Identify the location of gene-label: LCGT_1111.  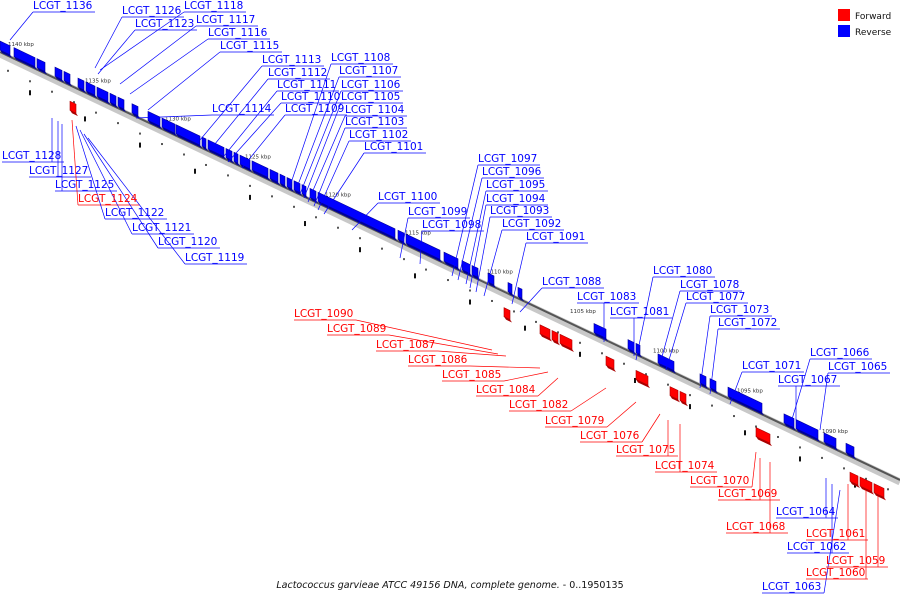
(306, 85).